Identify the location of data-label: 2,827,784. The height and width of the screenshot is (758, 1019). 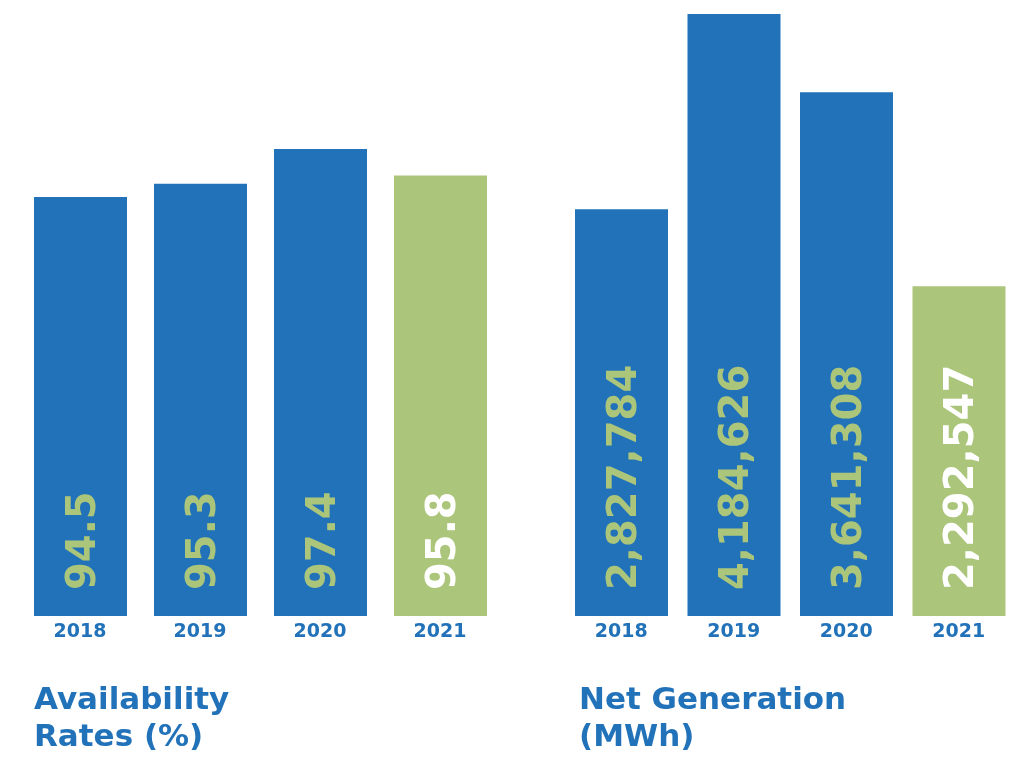
(621, 477).